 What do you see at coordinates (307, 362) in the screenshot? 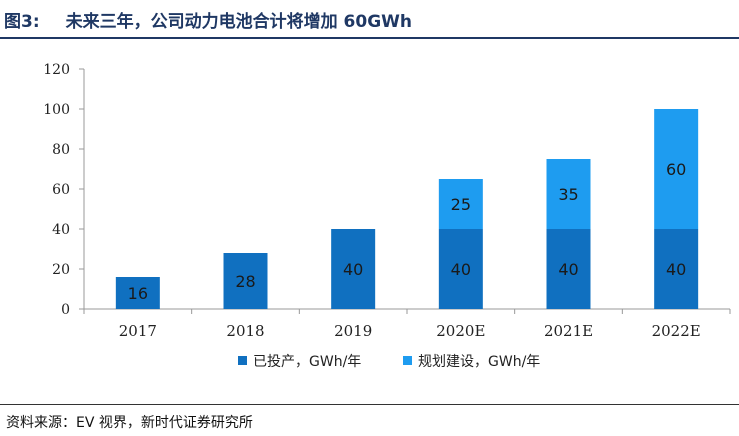
I see `legend-label: 已投产，GWh/年` at bounding box center [307, 362].